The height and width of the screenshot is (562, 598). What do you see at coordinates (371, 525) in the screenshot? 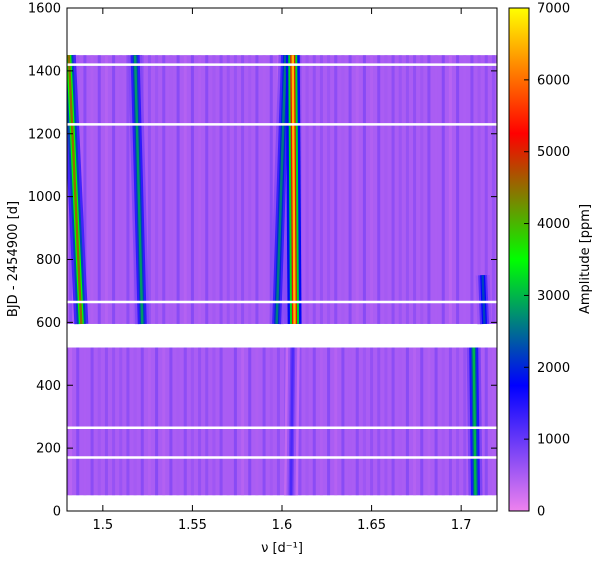
I see `x-tick-label: 1.65` at bounding box center [371, 525].